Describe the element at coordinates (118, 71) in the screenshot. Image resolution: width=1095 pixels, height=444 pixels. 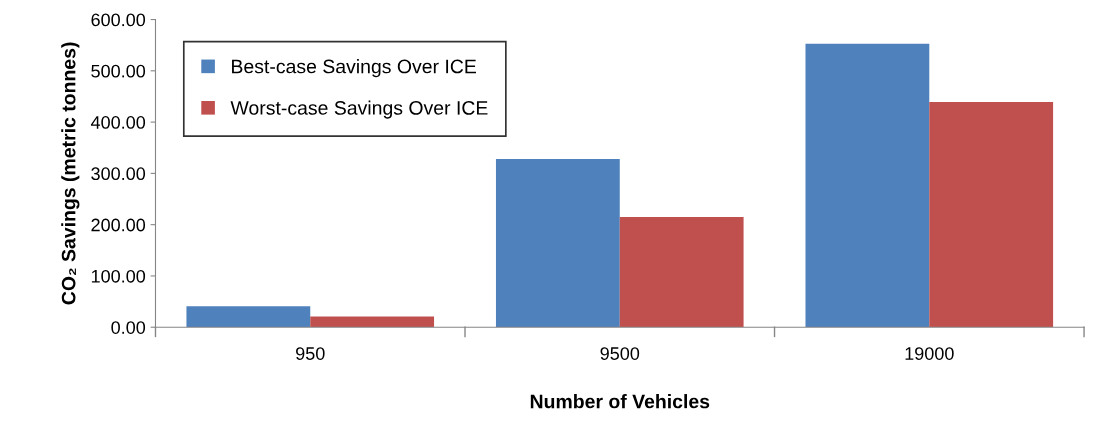
I see `y-tick-label: 500.00` at that location.